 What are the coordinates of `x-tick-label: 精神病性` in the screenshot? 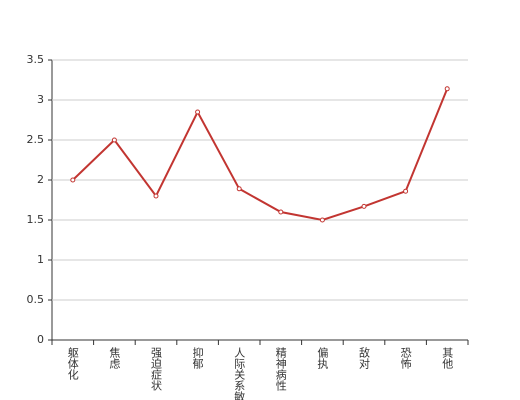 It's located at (280, 369).